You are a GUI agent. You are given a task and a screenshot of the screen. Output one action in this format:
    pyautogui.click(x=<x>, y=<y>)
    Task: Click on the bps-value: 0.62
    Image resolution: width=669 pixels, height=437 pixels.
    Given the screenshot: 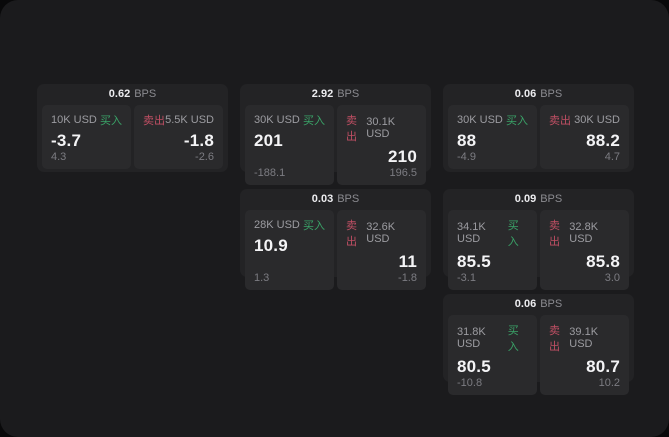 What is the action you would take?
    pyautogui.click(x=119, y=94)
    